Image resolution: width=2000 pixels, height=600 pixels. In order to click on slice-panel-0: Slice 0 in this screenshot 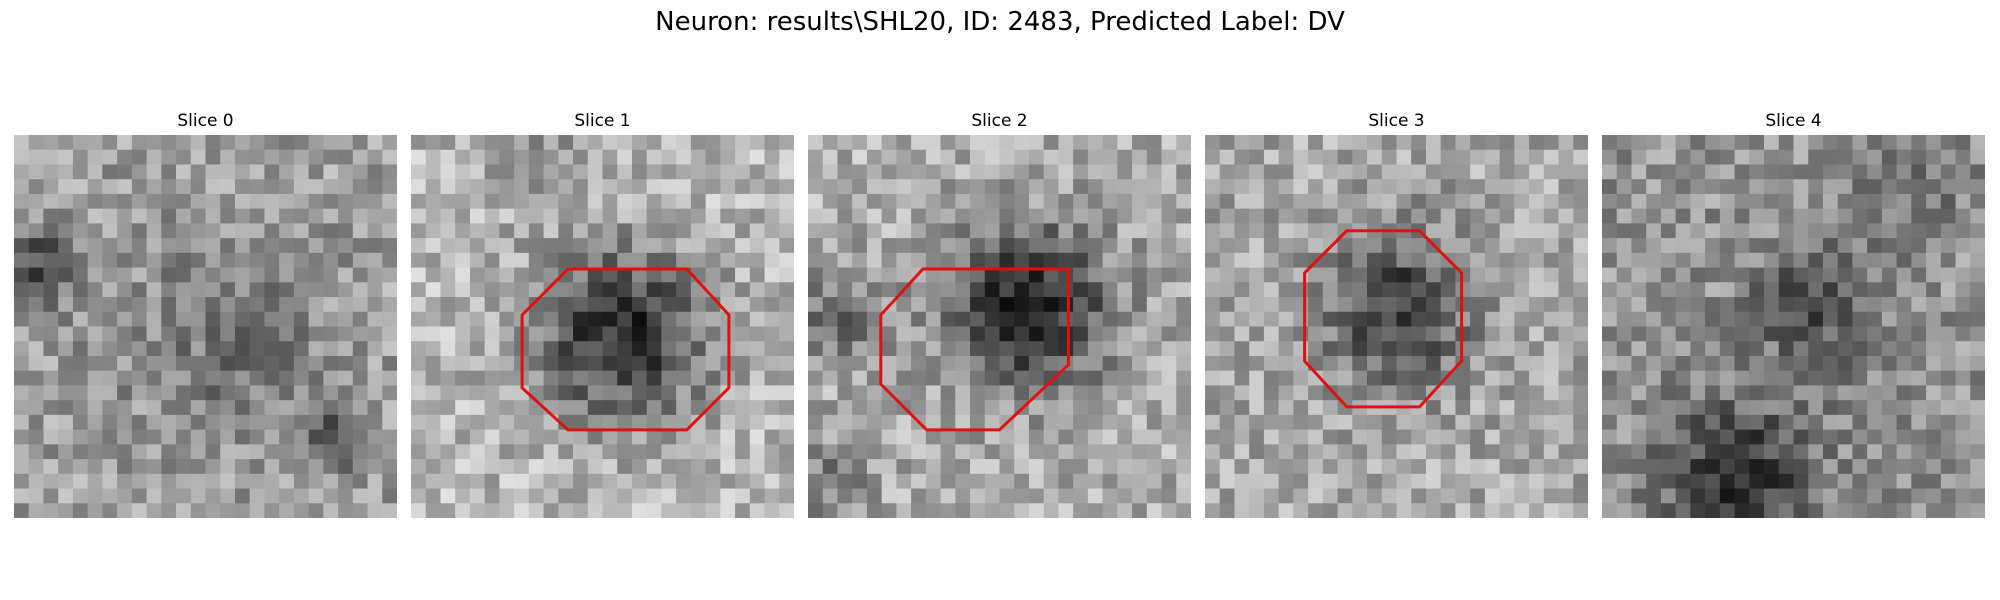, I will do `click(205, 312)`.